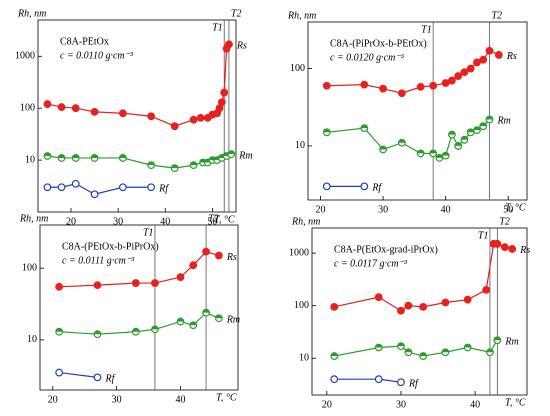  Describe the element at coordinates (224, 219) in the screenshot. I see `x-axis-label: T, °C` at that location.